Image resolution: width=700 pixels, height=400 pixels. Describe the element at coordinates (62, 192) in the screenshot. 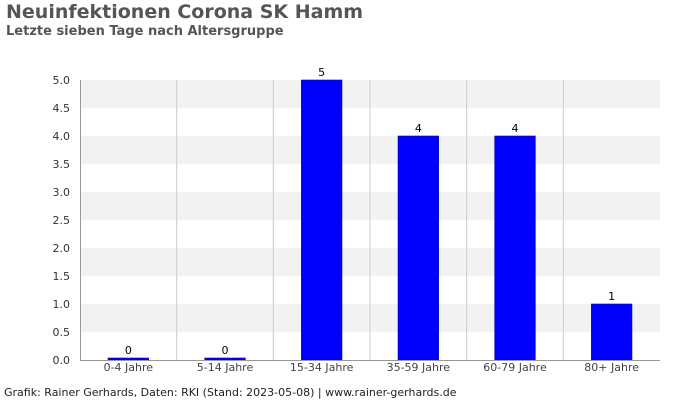

I see `y-tick-label: 3.0` at that location.